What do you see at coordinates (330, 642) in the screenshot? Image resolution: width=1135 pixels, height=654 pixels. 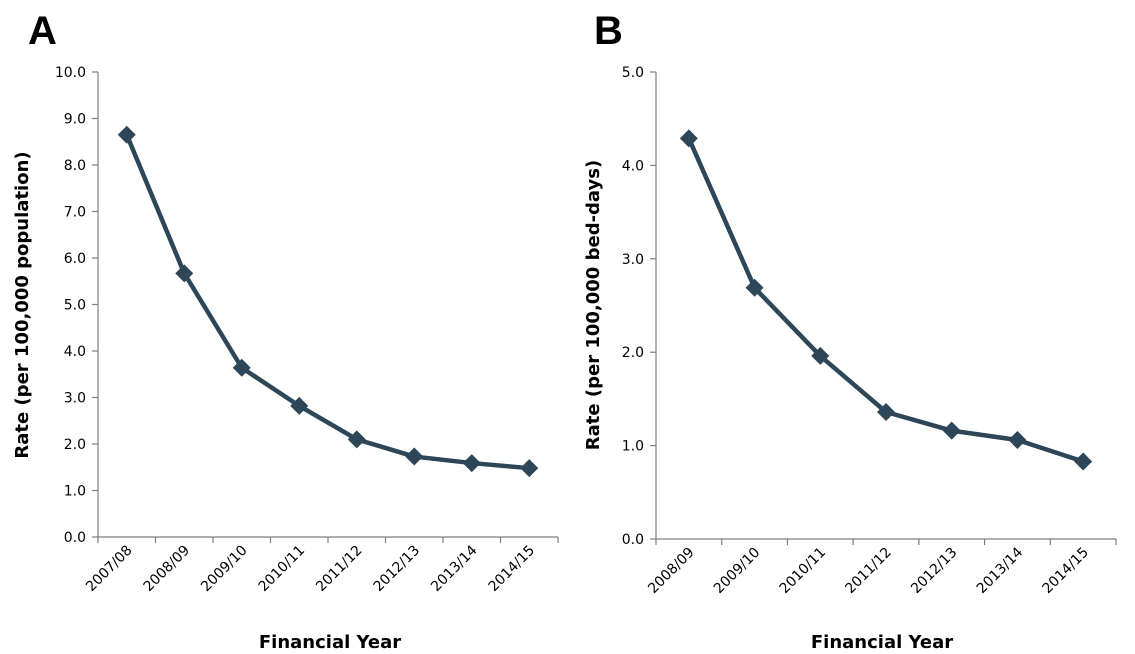 I see `x-axis-title-a: Financial Year` at bounding box center [330, 642].